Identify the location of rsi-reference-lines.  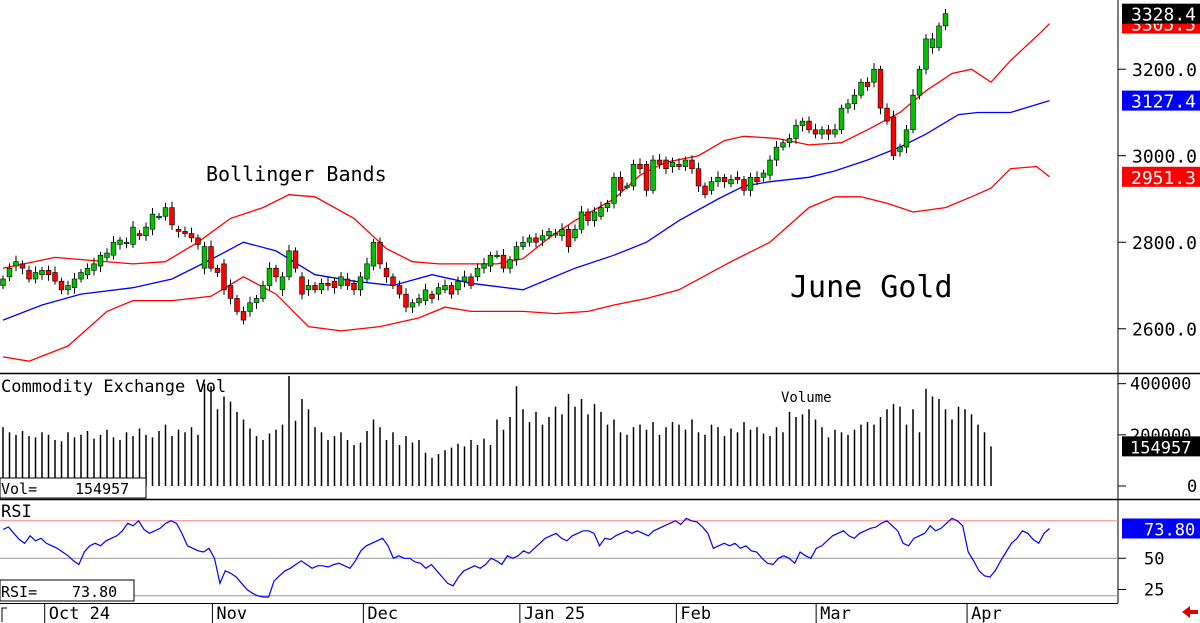
(559, 558).